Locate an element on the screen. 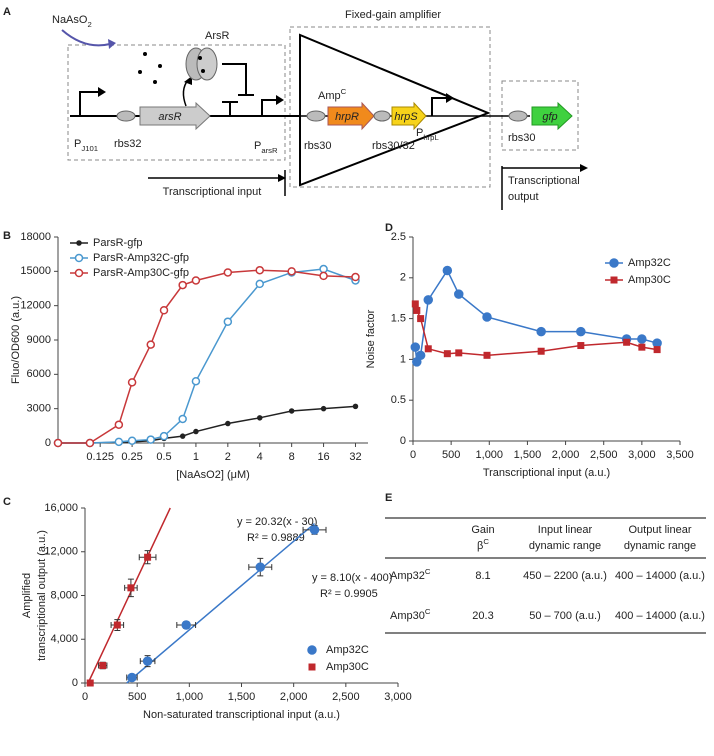 The width and height of the screenshot is (714, 756). y-tick-label: 1.5 is located at coordinates (398, 319).